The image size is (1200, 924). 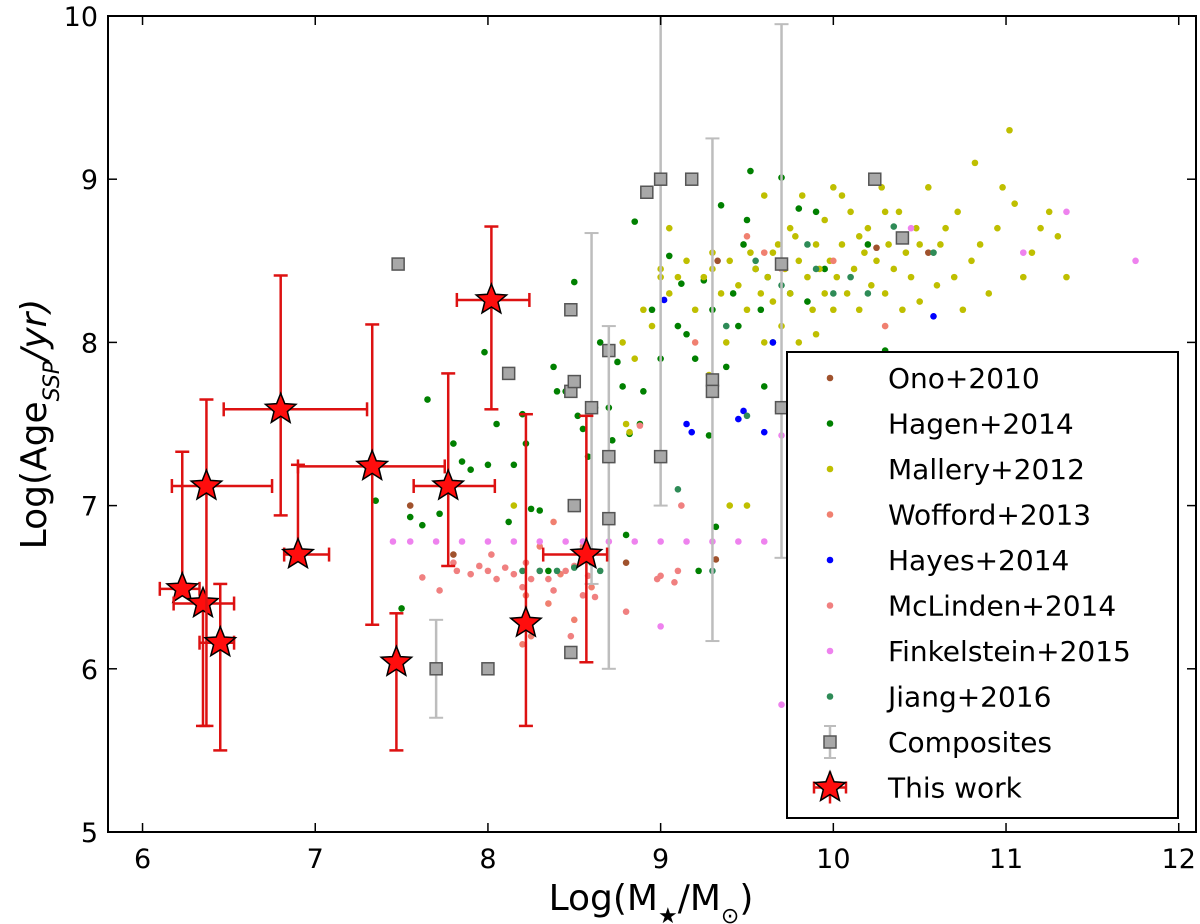 I want to click on y-tick-label: 8, so click(x=89, y=343).